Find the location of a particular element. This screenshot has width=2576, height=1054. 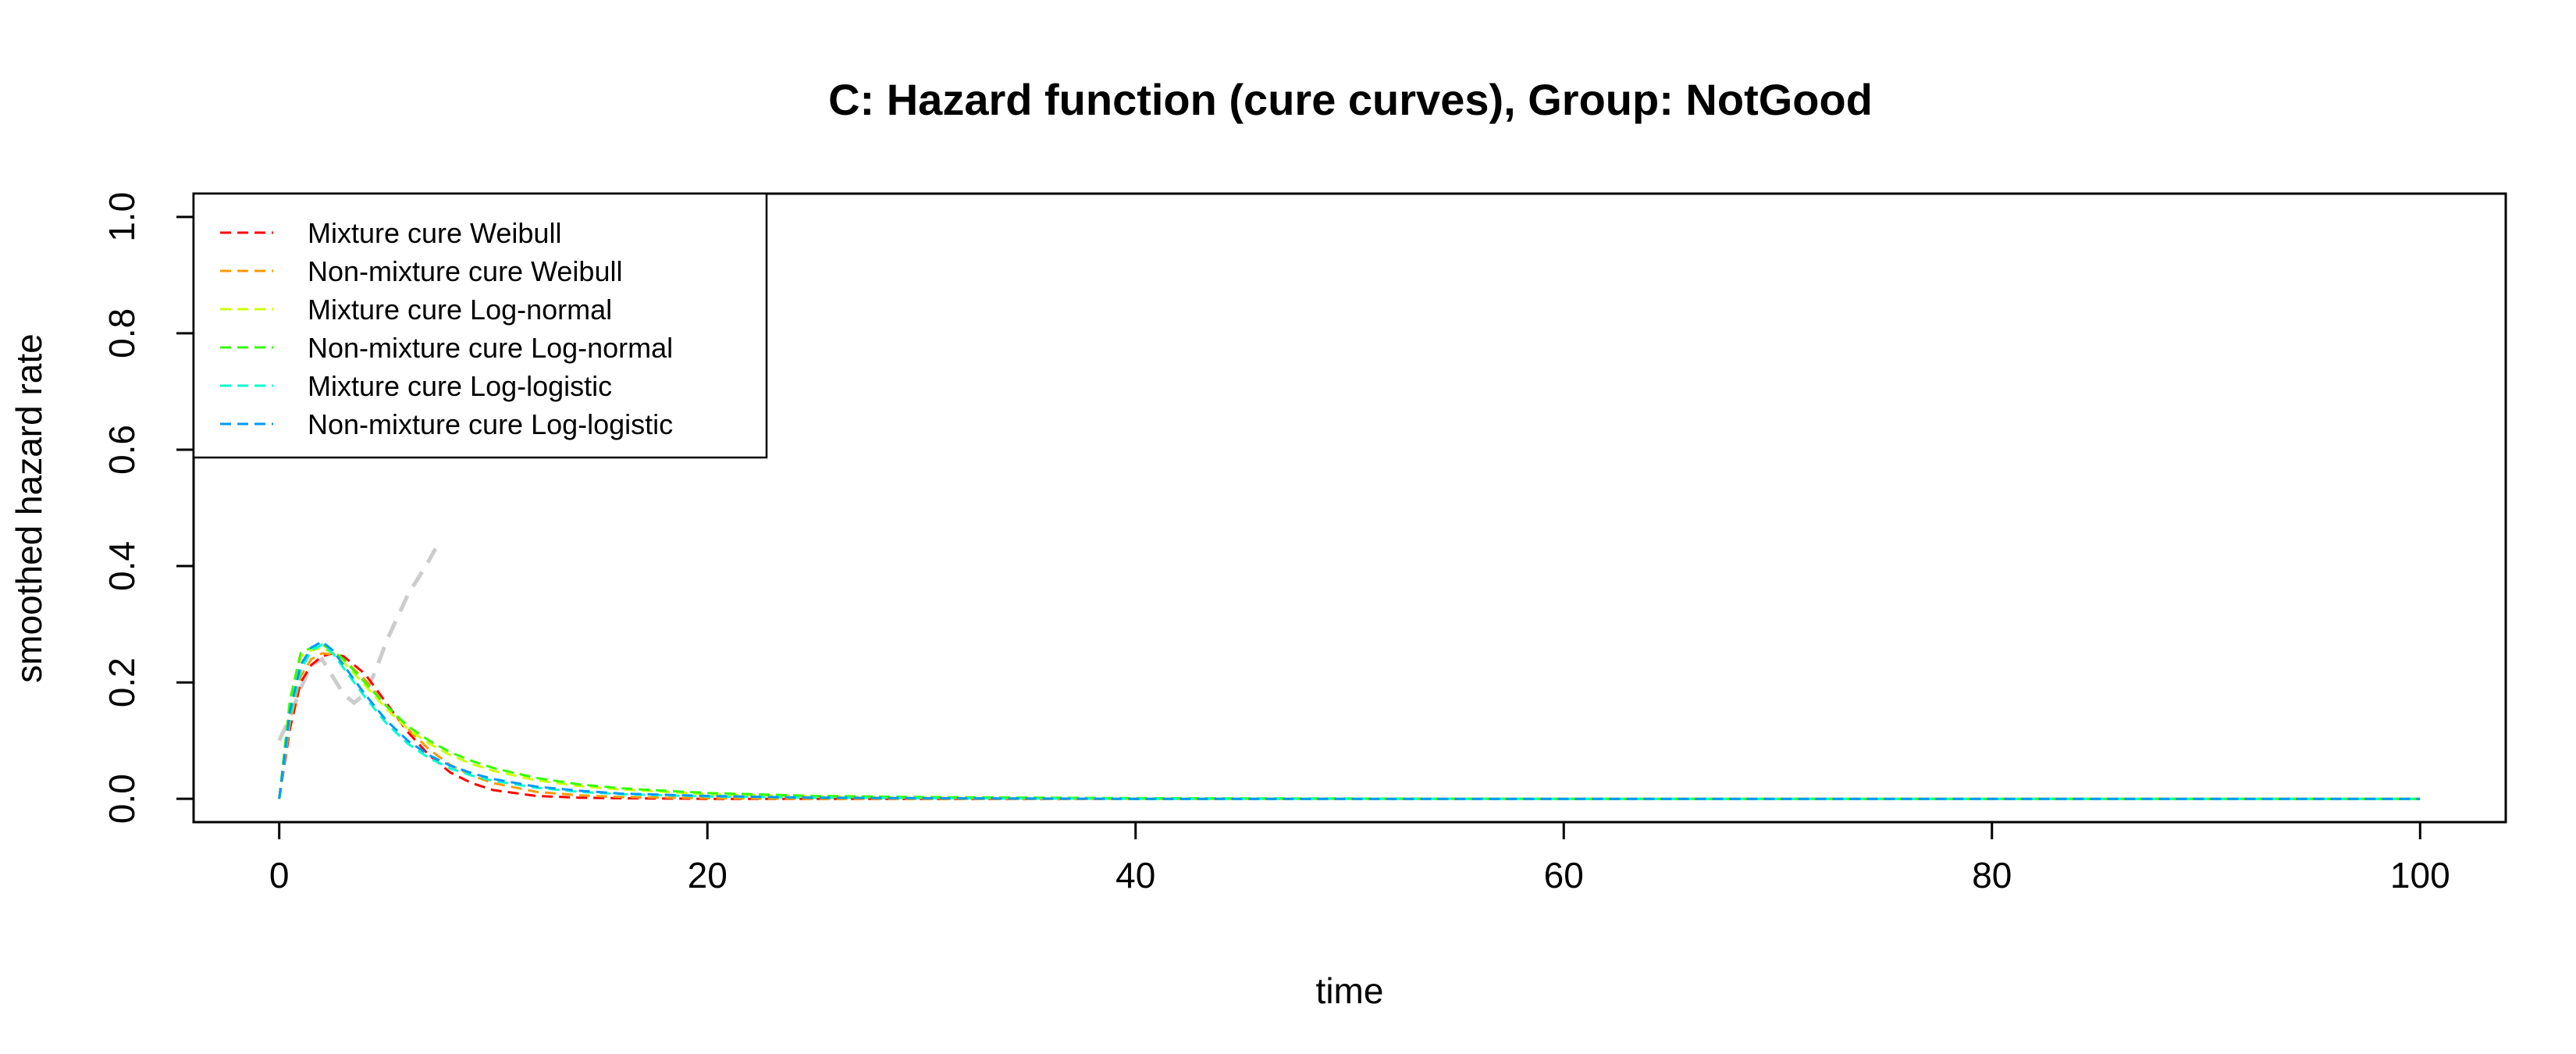

legend-label: Non-mixture cure Weibull is located at coordinates (465, 271).